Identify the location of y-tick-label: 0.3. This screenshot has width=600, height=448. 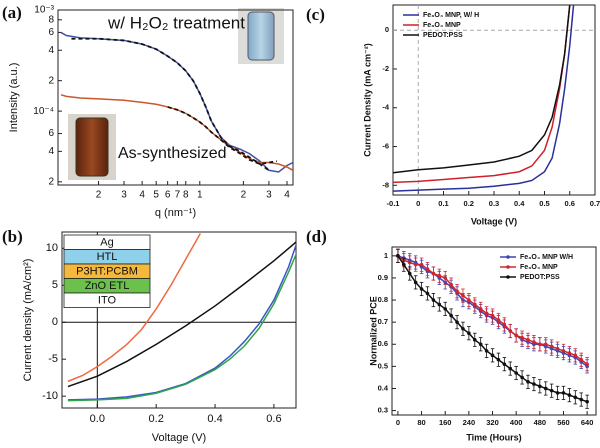
(383, 410).